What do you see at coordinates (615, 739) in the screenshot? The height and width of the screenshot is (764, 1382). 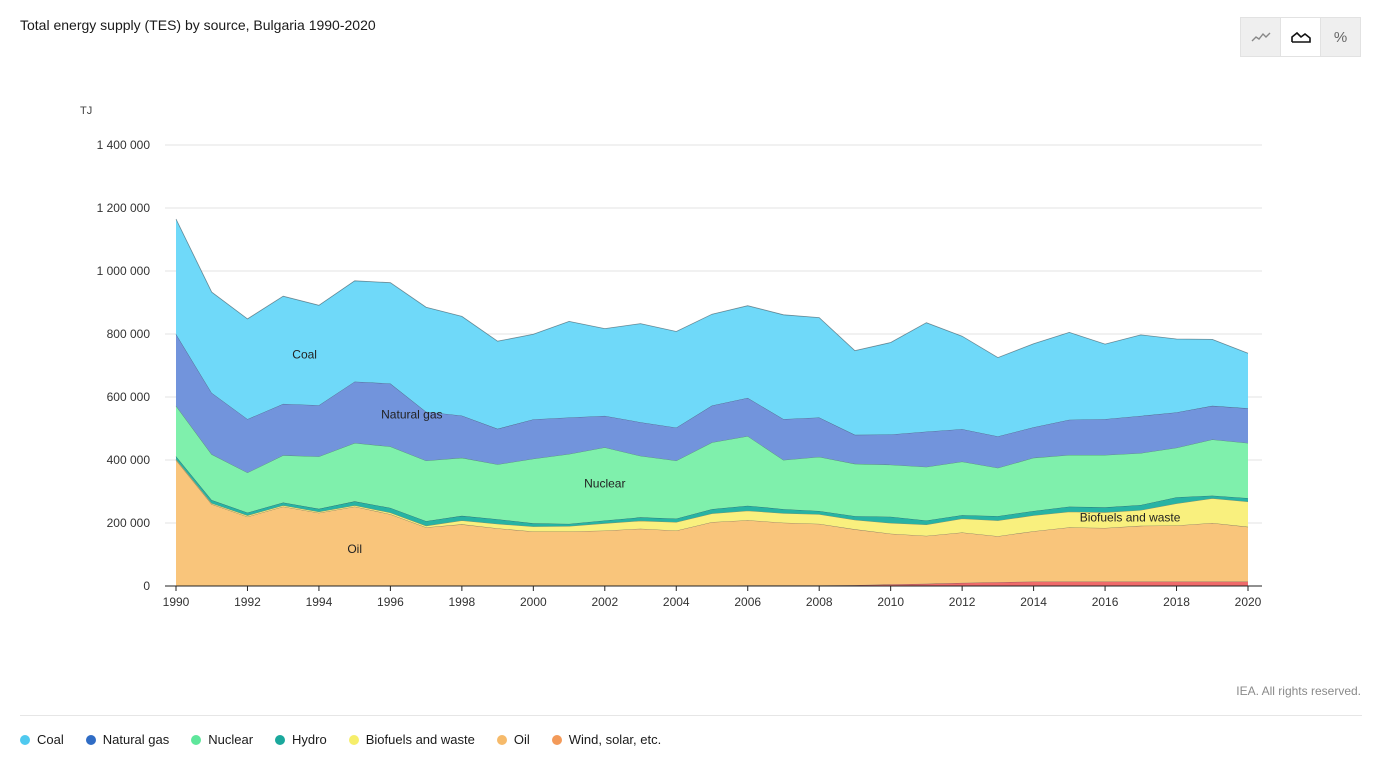 I see `legend-label: Wind, solar, etc.` at bounding box center [615, 739].